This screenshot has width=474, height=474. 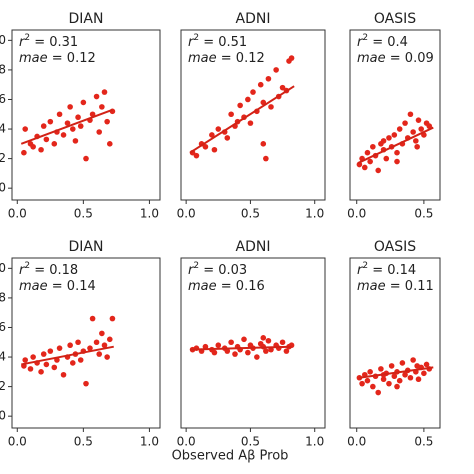 I want to click on stat-text: r2 = 0.03, so click(x=217, y=269).